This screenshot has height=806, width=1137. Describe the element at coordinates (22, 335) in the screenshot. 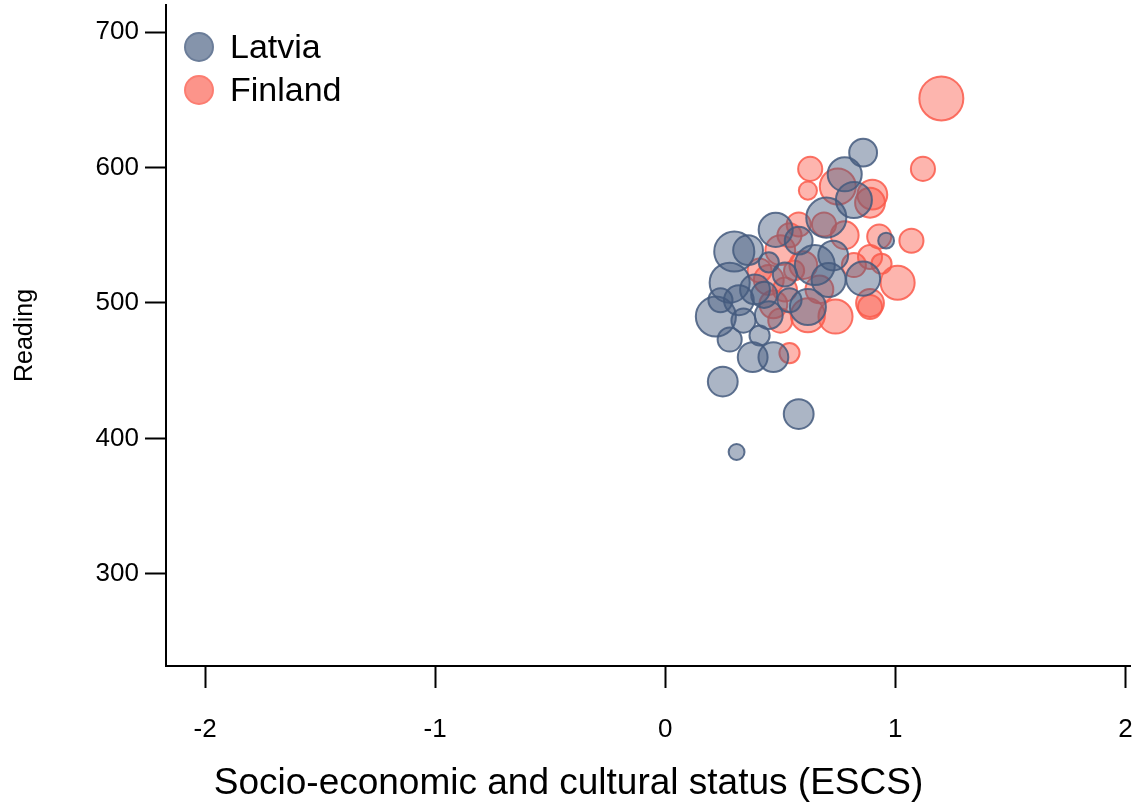

I see `y-axis-title: Reading` at that location.